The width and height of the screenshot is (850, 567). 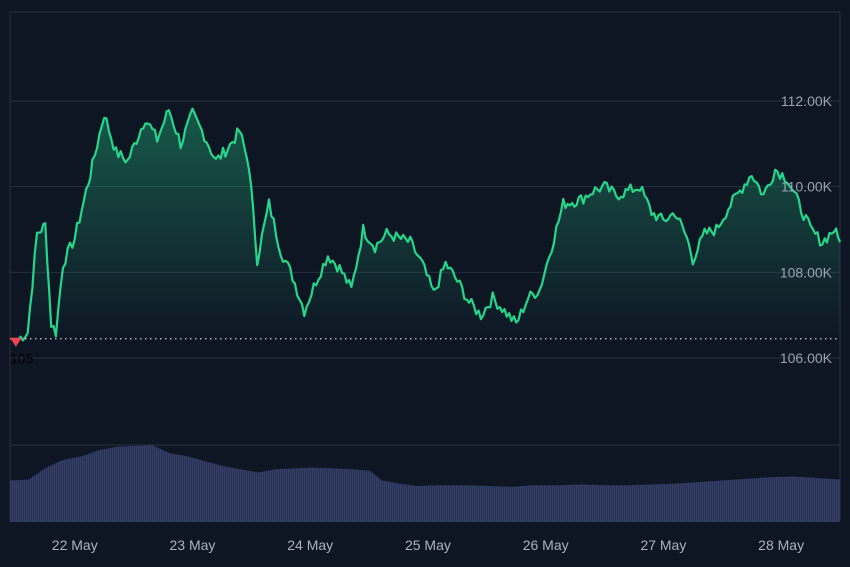 I want to click on y-tick-label: 110.00K, so click(x=807, y=187).